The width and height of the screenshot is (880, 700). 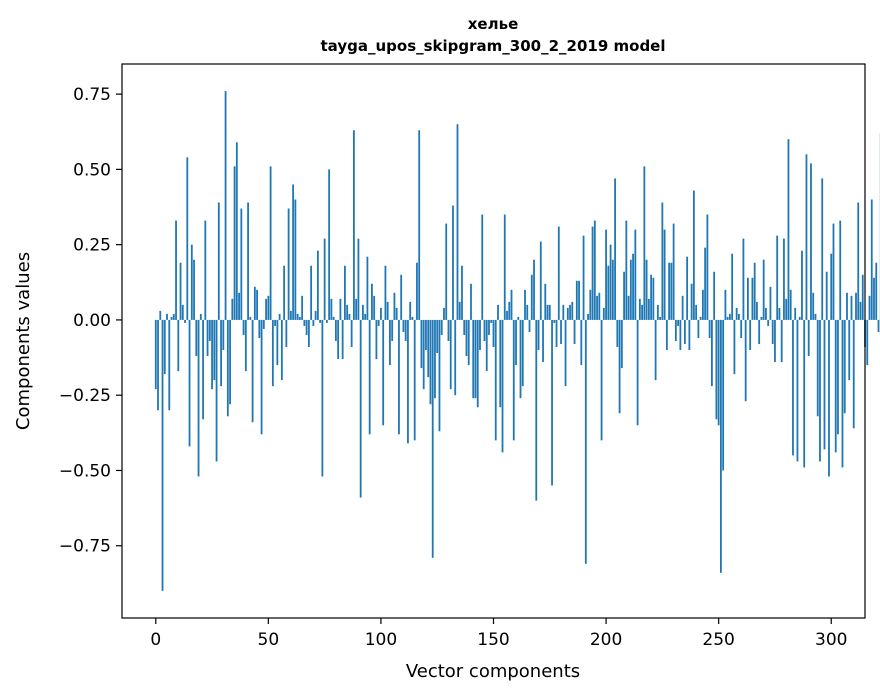 What do you see at coordinates (606, 640) in the screenshot?
I see `x-tick-label: 200` at bounding box center [606, 640].